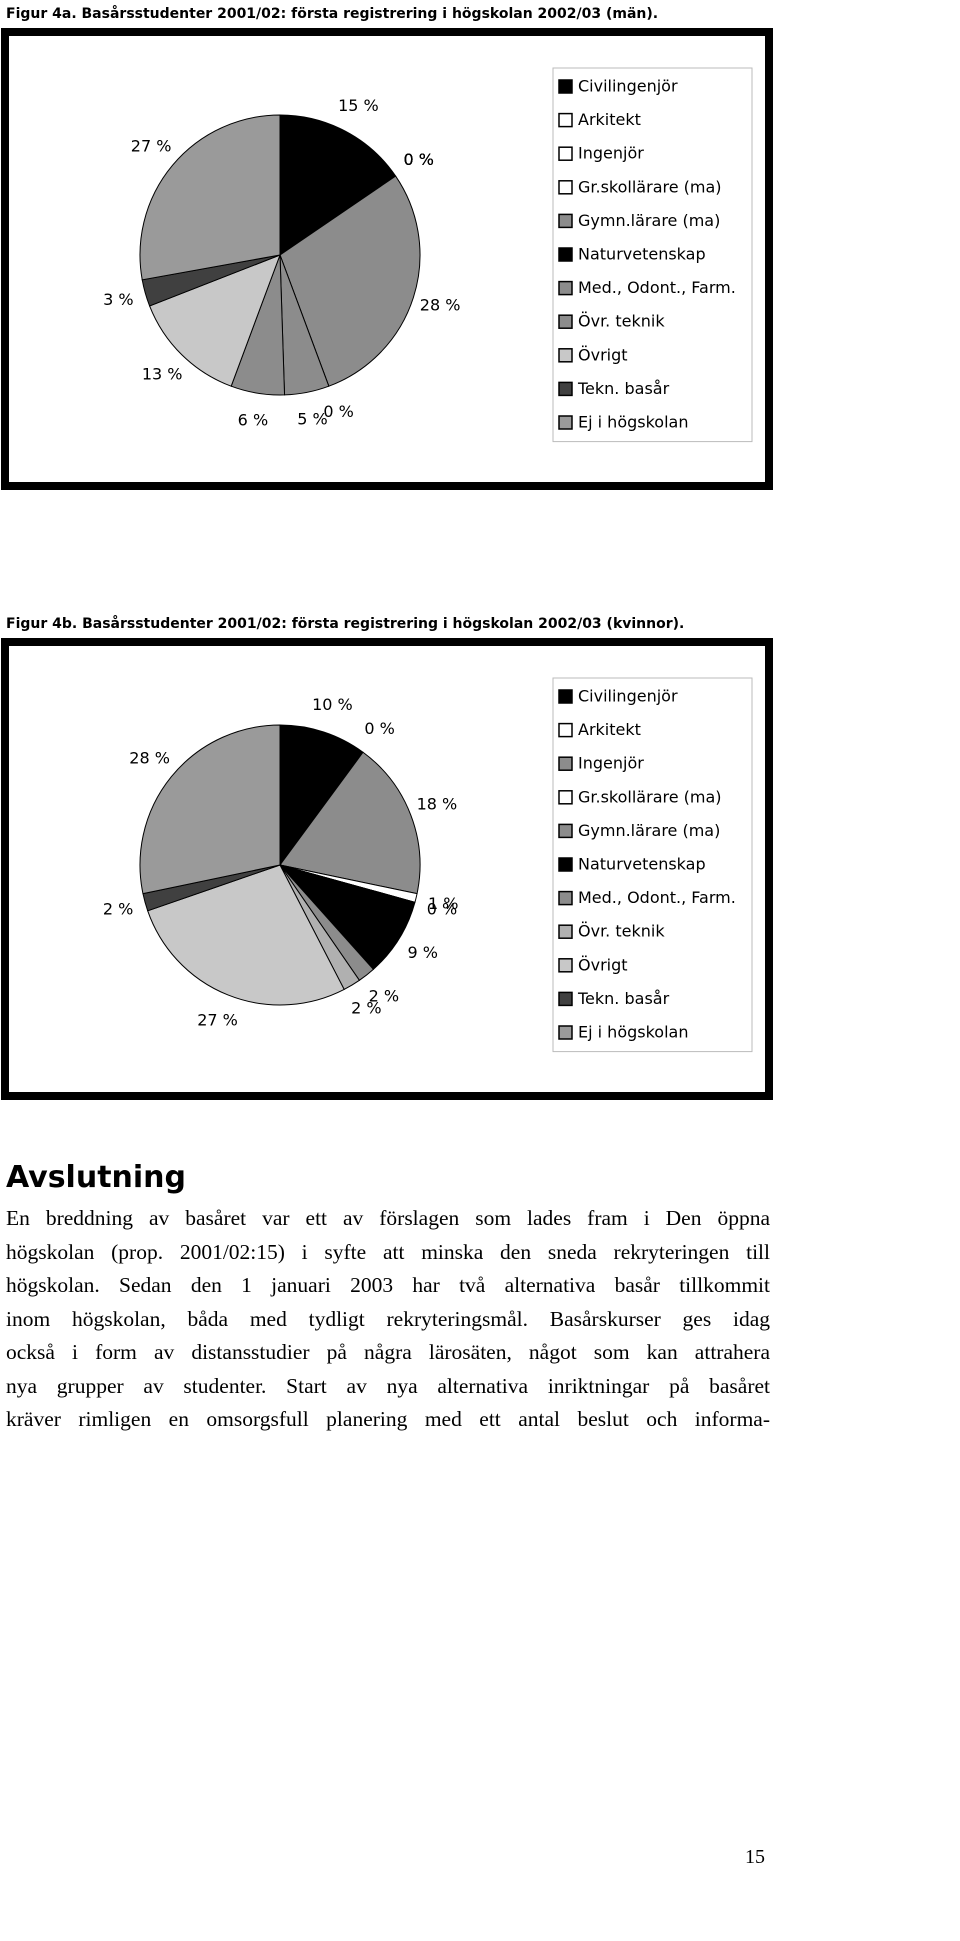 The width and height of the screenshot is (960, 1941). What do you see at coordinates (332, 704) in the screenshot?
I see `slice-label: 10 %` at bounding box center [332, 704].